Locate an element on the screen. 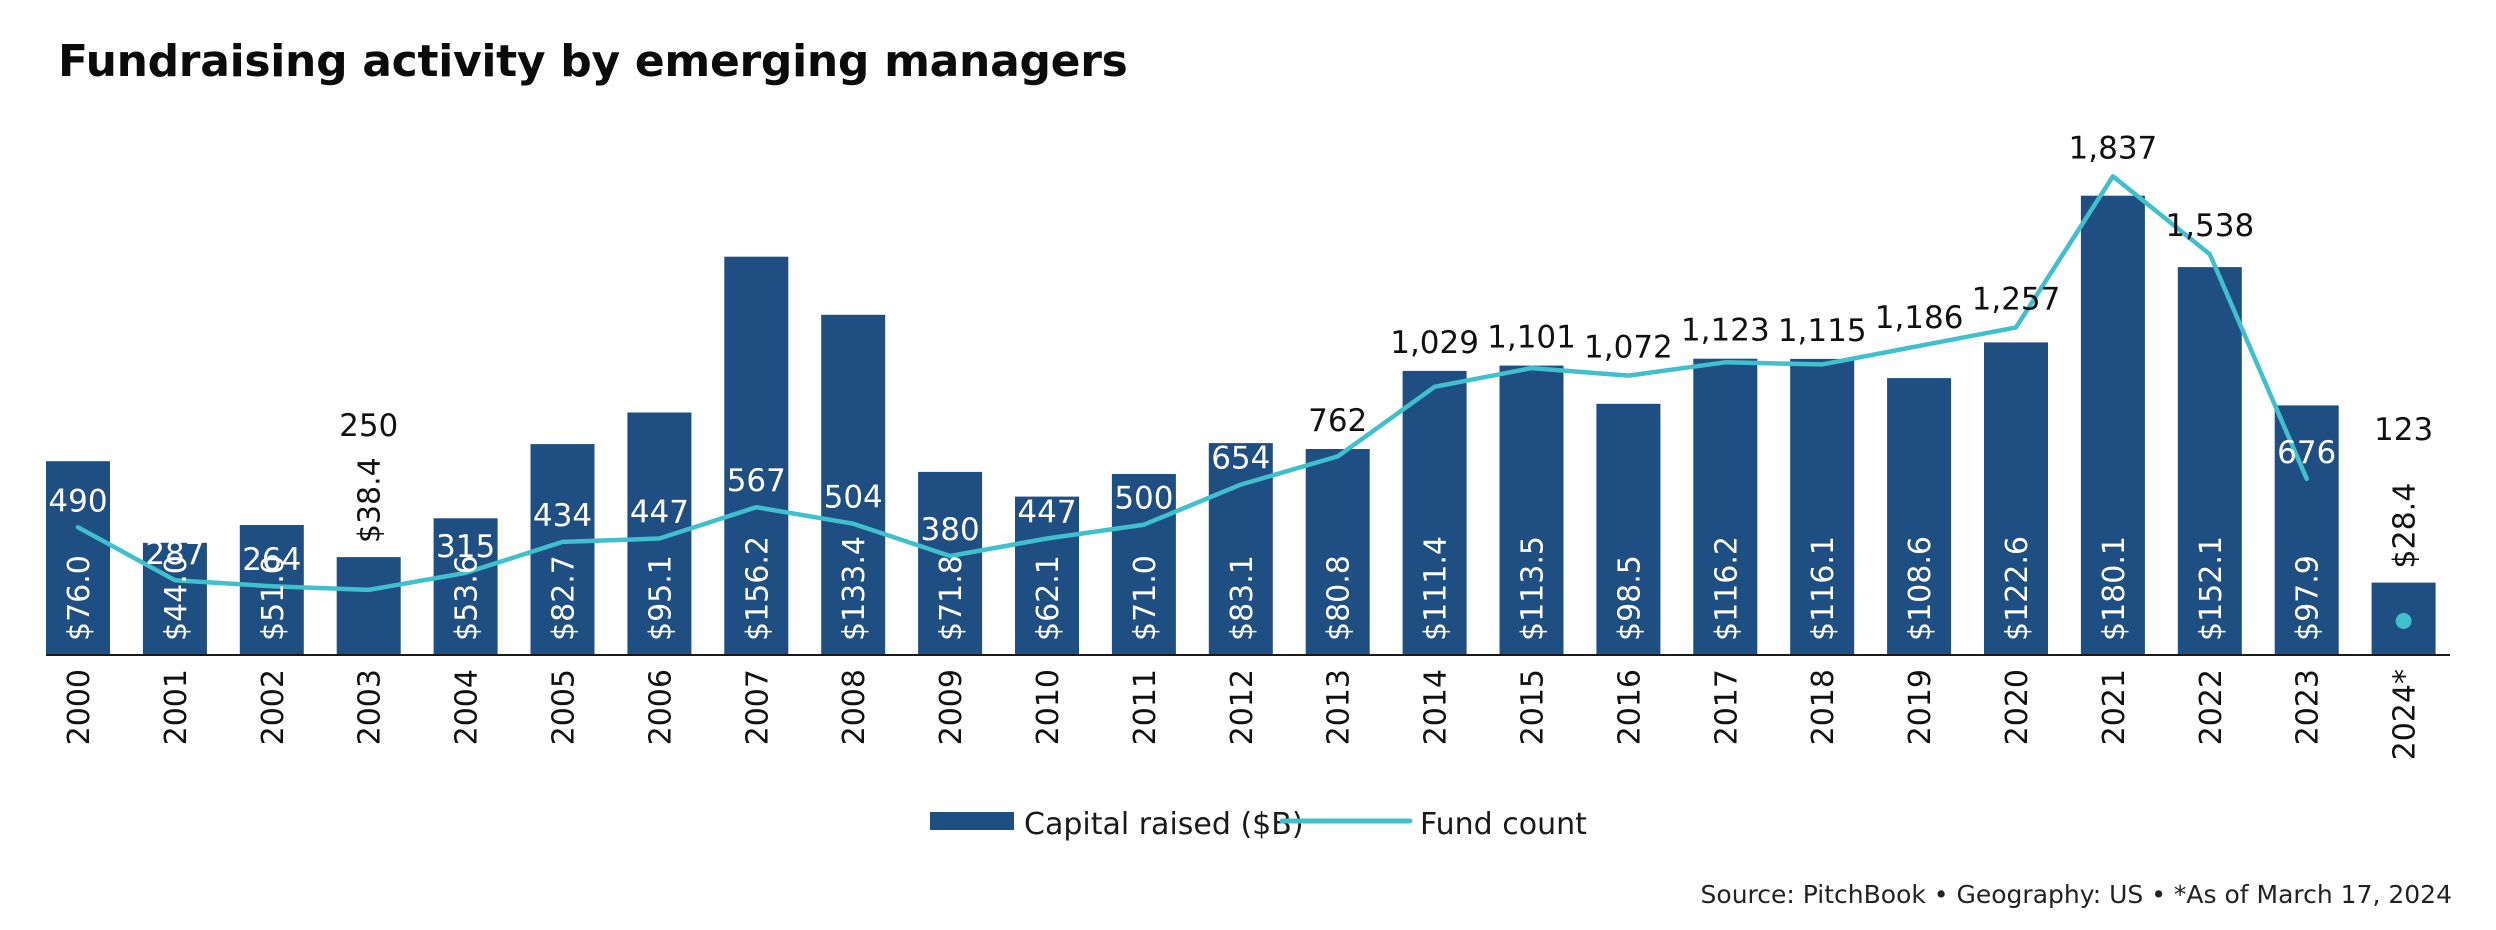 This screenshot has height=930, width=2496. x-tick-2015: 2015 is located at coordinates (1533, 707).